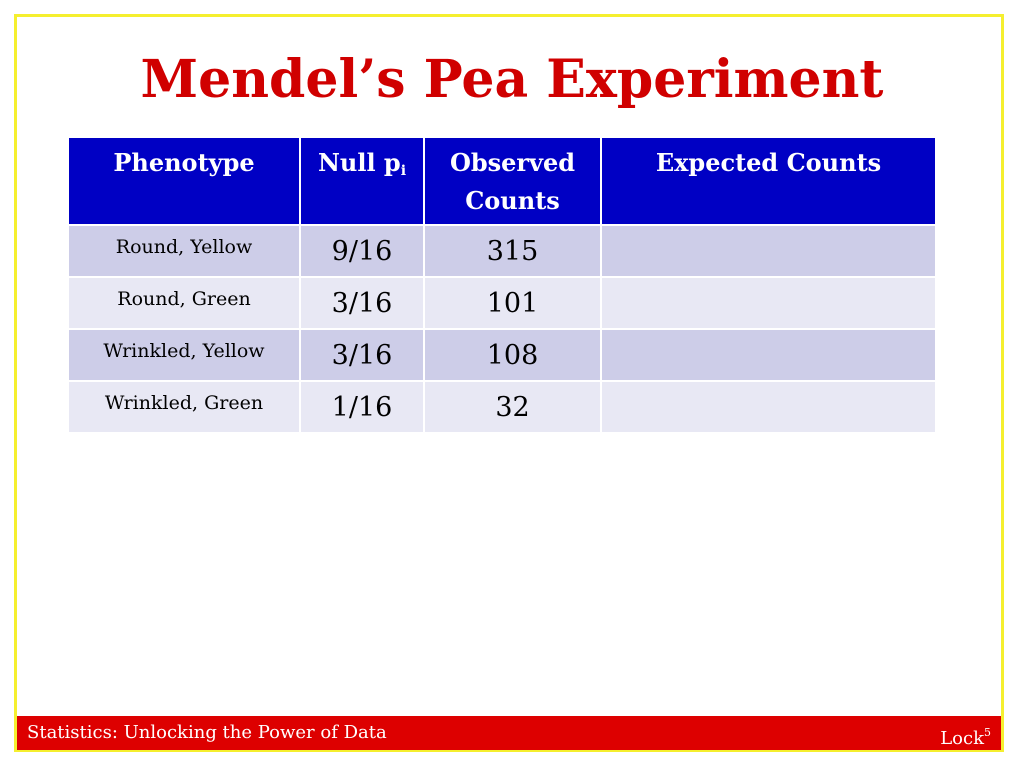 Image resolution: width=1024 pixels, height=768 pixels. Describe the element at coordinates (512, 79) in the screenshot. I see `slide-title: Mendel’s Pea Experiment` at that location.